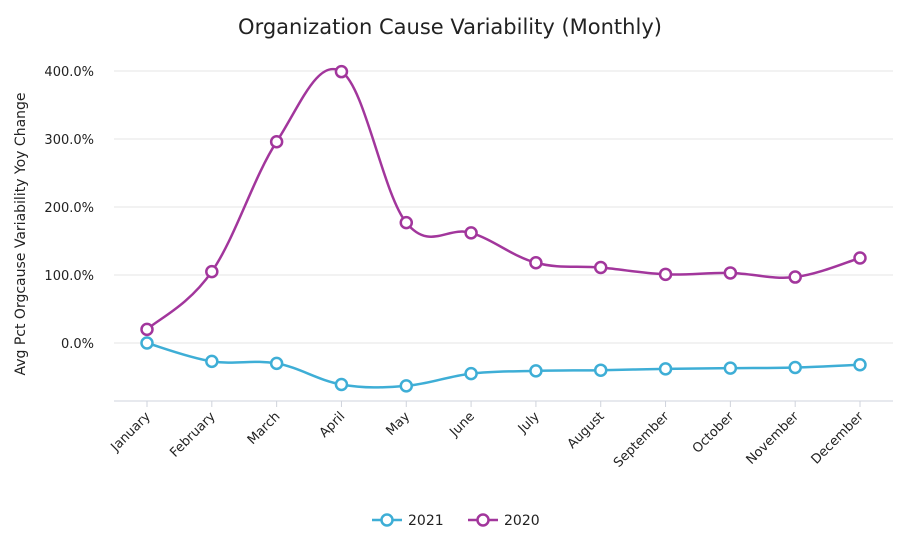  What do you see at coordinates (131, 432) in the screenshot?
I see `x-tick-label: January` at bounding box center [131, 432].